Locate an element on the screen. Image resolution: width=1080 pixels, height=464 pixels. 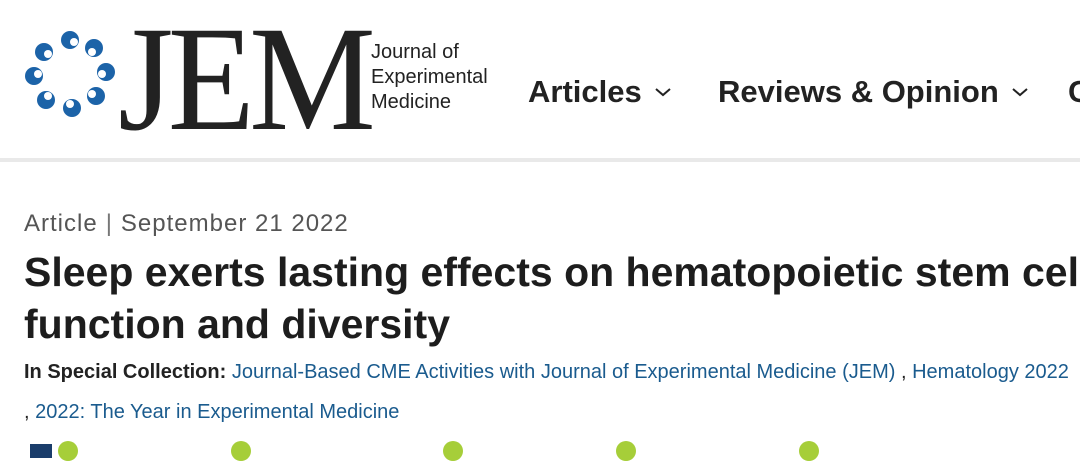
article-title-line: function and diversity is located at coordinates (237, 324).